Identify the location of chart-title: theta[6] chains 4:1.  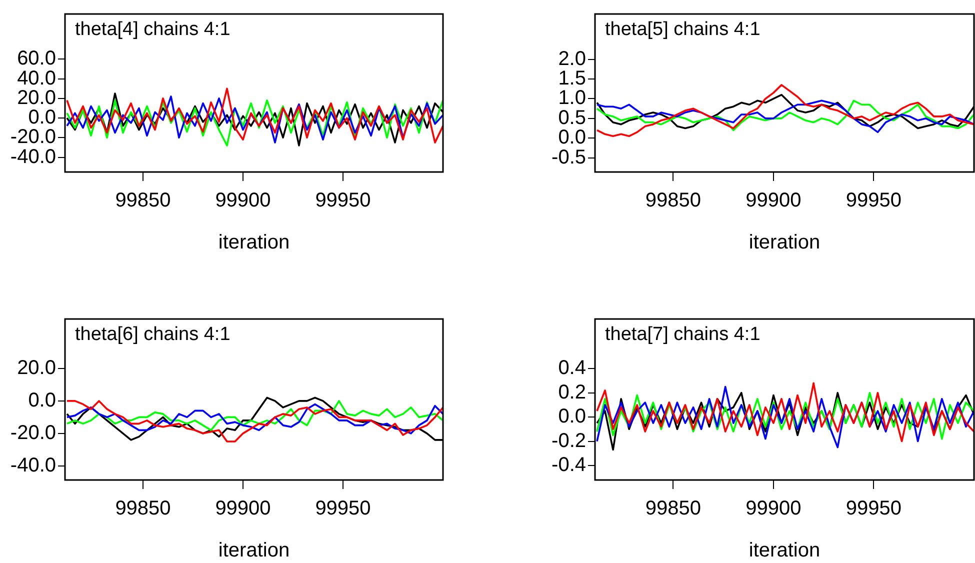
(152, 334).